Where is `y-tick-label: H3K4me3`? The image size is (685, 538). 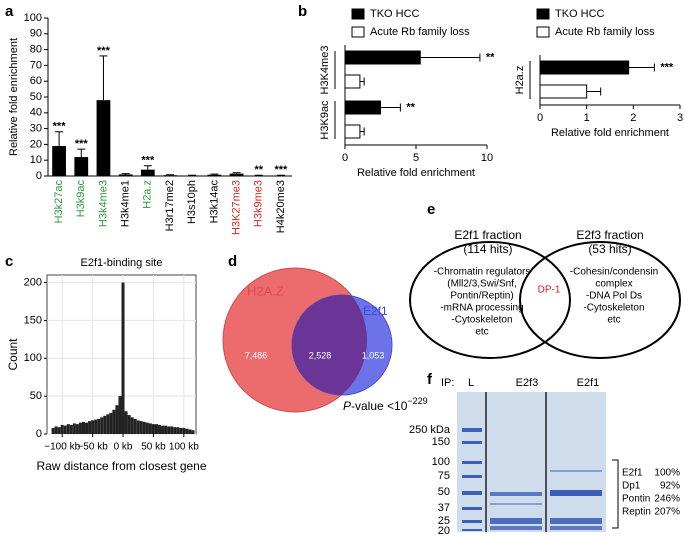
y-tick-label: H3K4me3 is located at coordinates (325, 70).